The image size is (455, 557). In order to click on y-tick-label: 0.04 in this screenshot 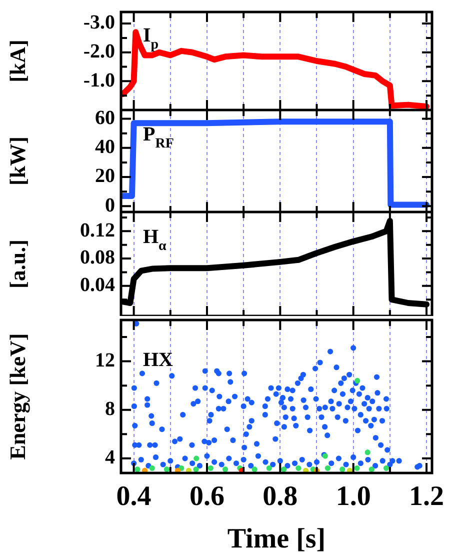, I will do `click(97, 285)`.